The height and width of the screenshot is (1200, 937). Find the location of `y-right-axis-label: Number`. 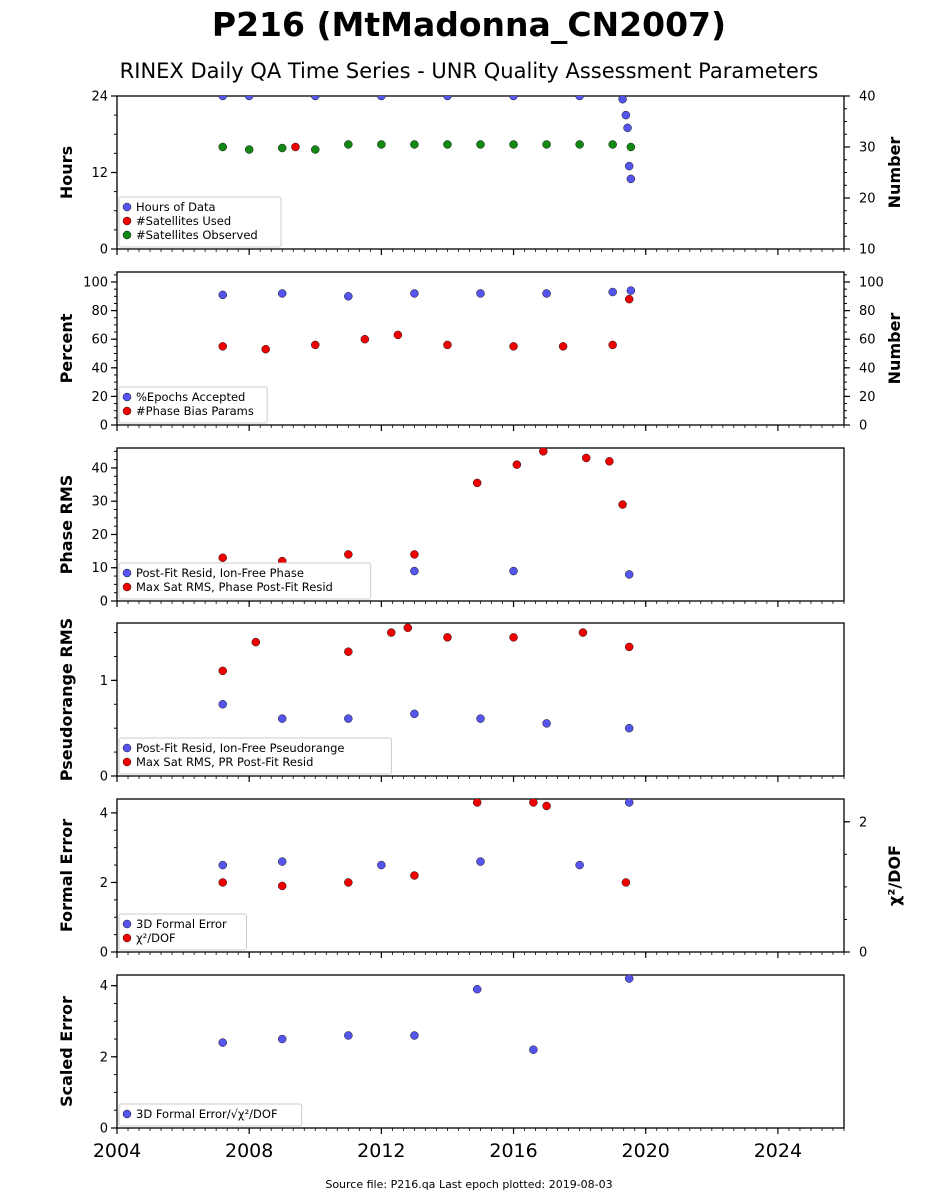

y-right-axis-label: Number is located at coordinates (894, 349).